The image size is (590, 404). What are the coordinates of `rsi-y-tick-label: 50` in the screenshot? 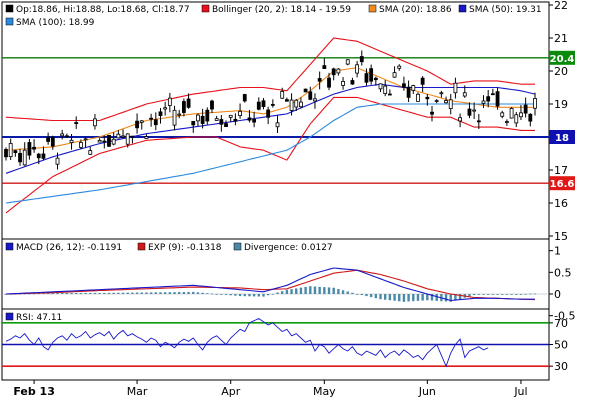 It's located at (561, 345).